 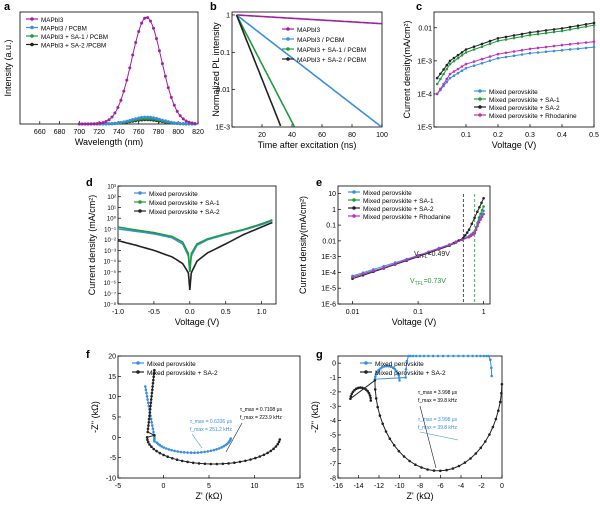 I want to click on vtfl-value: =0.73V, so click(x=435, y=281).